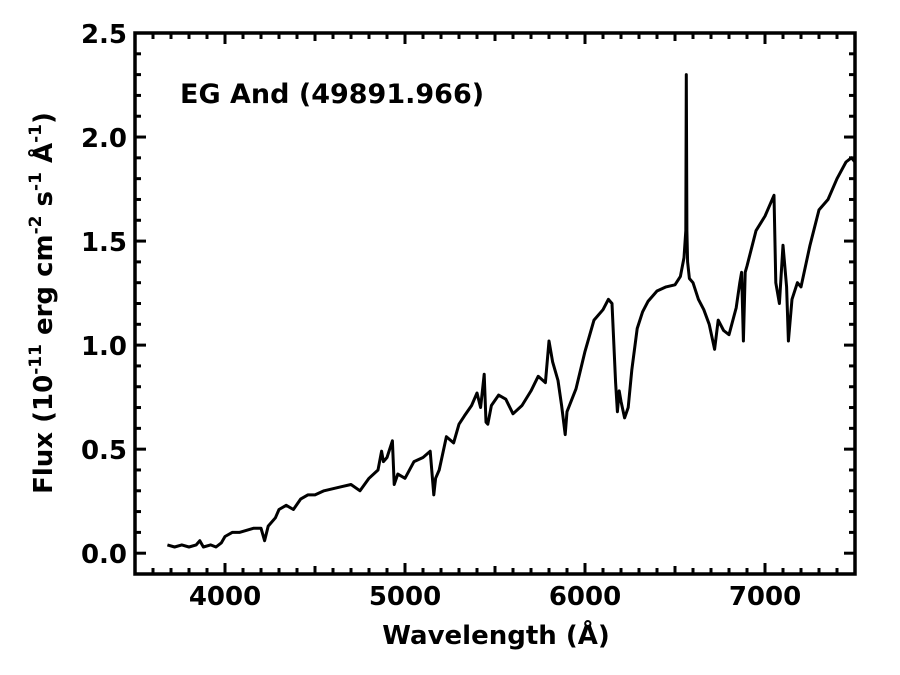 The height and width of the screenshot is (675, 900). What do you see at coordinates (332, 94) in the screenshot?
I see `annotation-label: EG And (49891.966)` at bounding box center [332, 94].